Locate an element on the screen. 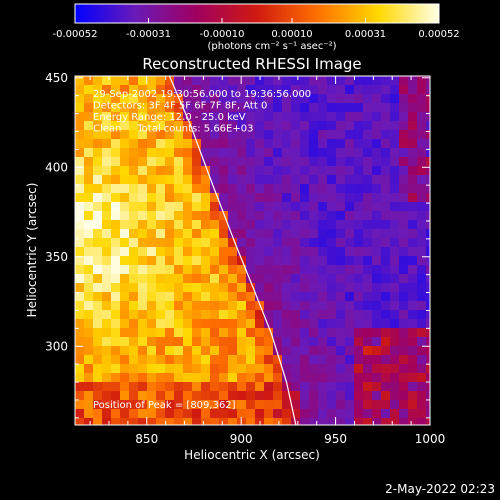 This screenshot has height=500, width=500. x-tick-label: 1000 is located at coordinates (430, 439).